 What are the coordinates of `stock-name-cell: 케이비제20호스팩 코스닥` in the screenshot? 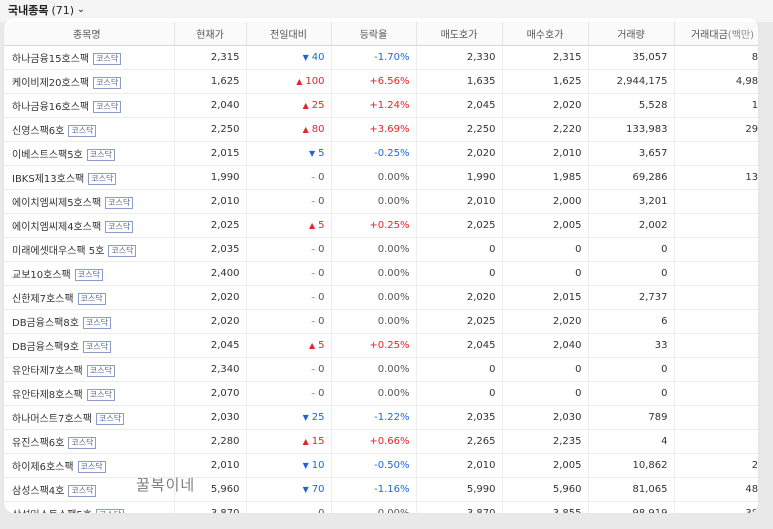 It's located at (89, 81).